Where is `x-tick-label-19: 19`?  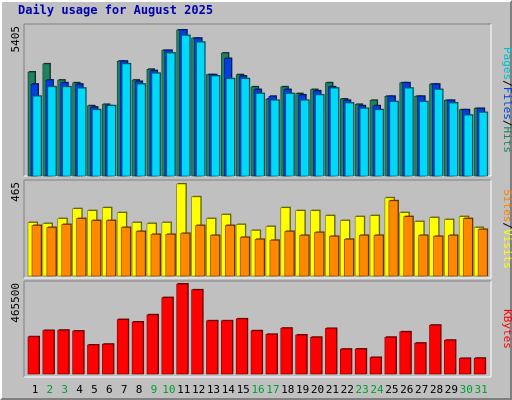 x-tick-label-19: 19 is located at coordinates (302, 389).